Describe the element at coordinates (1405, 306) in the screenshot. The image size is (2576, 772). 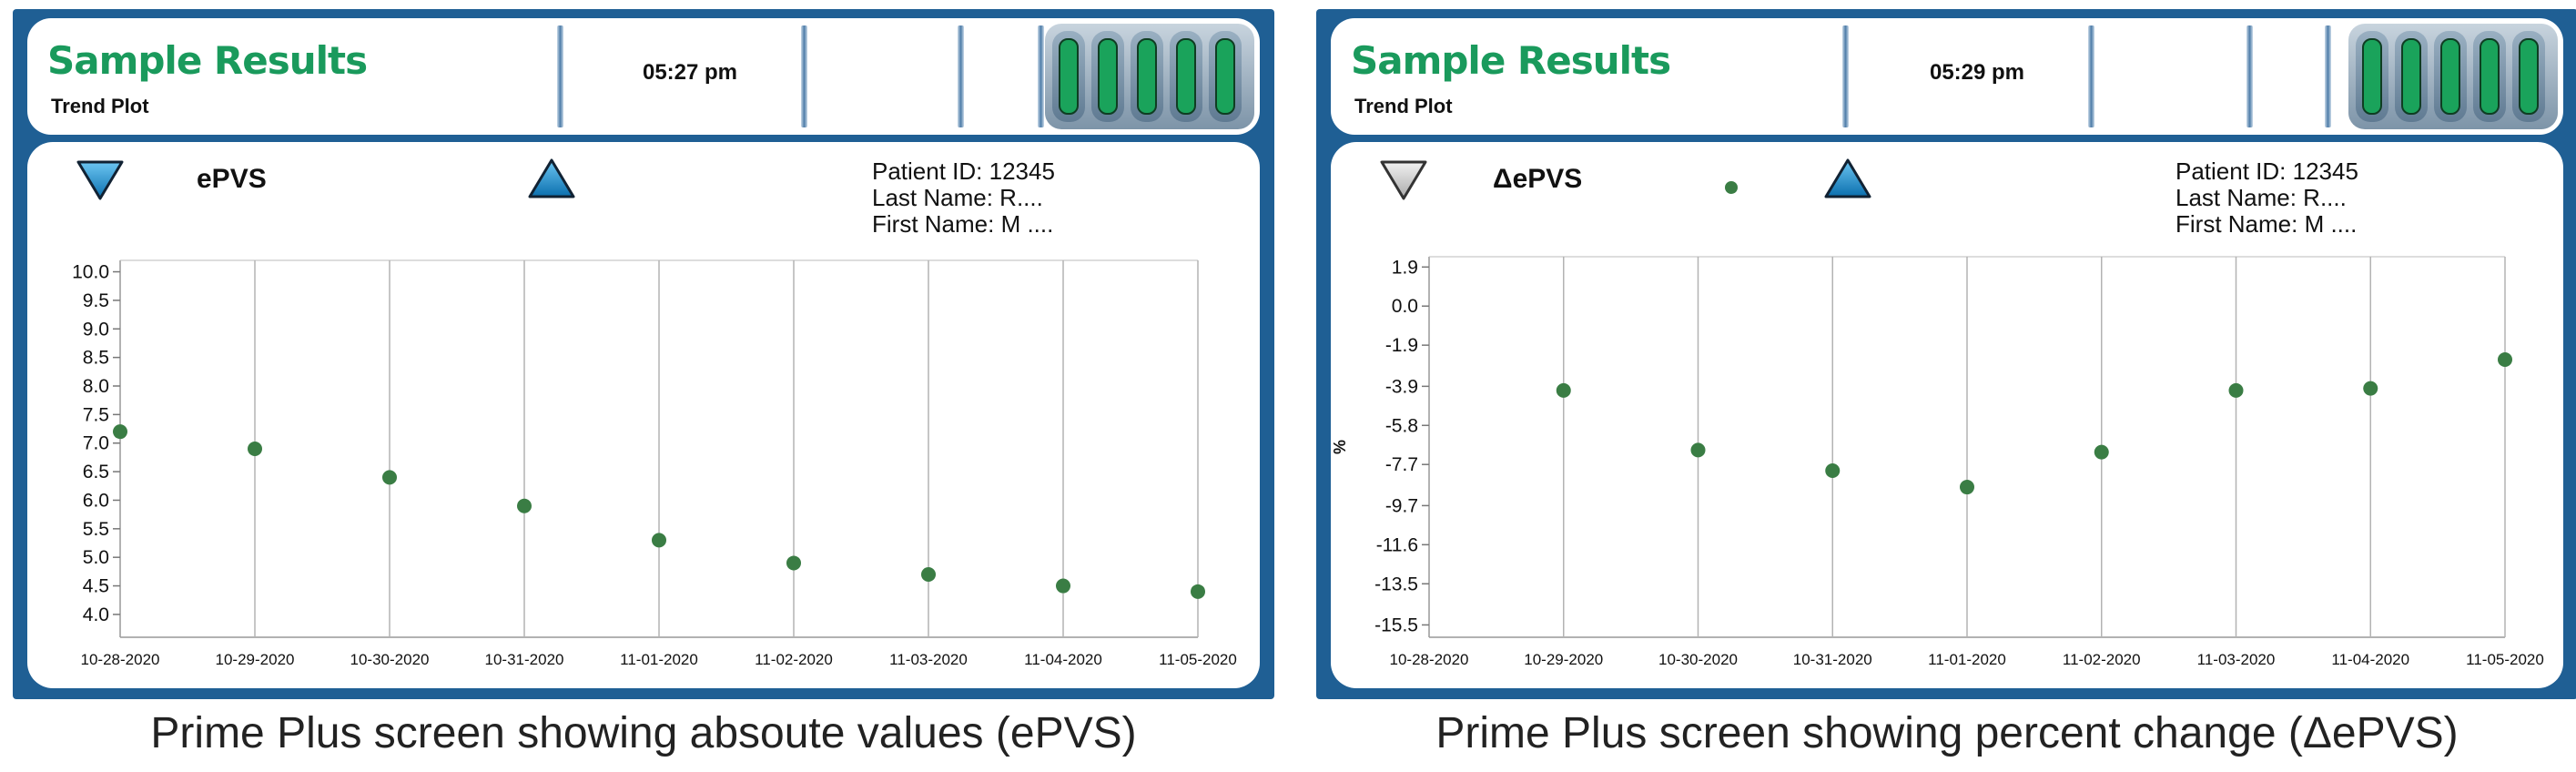
I see `y-tick-label: 0.0` at that location.